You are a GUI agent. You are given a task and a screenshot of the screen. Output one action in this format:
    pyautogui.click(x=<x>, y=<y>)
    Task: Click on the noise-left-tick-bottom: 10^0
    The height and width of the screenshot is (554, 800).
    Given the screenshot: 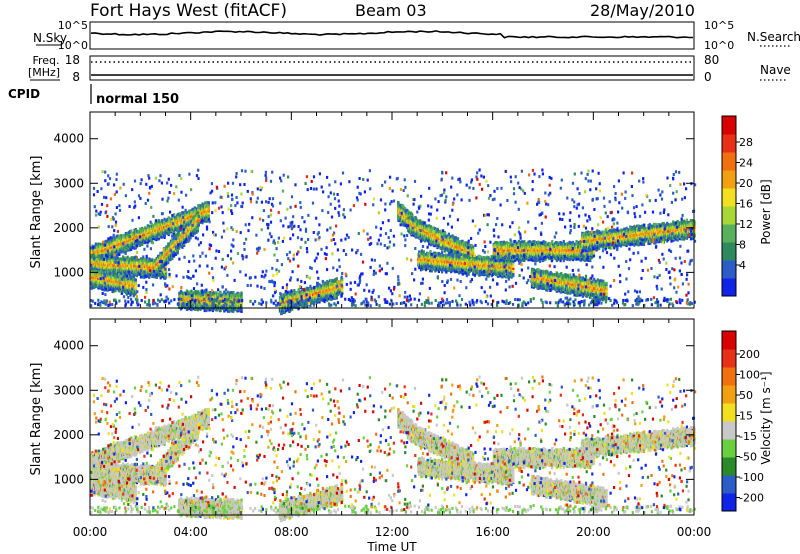 What is the action you would take?
    pyautogui.click(x=73, y=45)
    